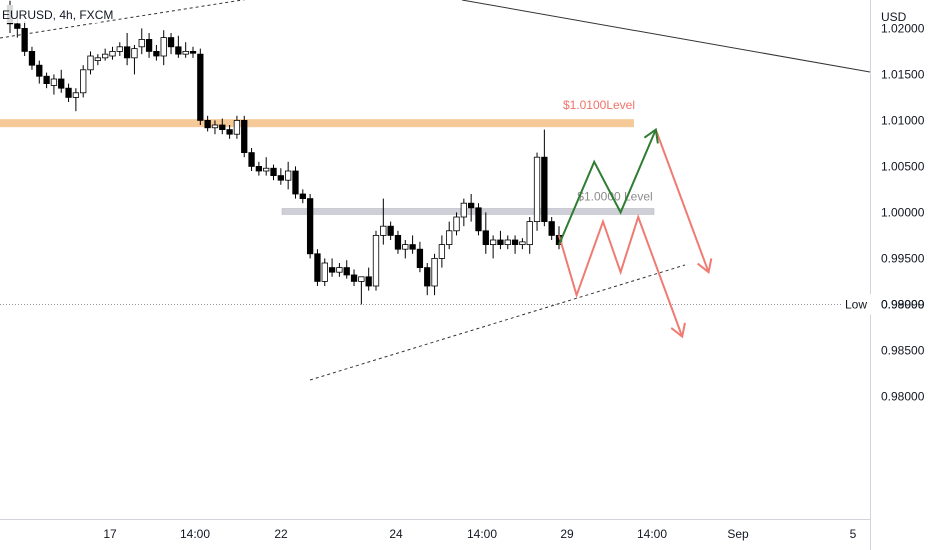 This screenshot has height=550, width=932. I want to click on time-tick-label: Sep, so click(738, 534).